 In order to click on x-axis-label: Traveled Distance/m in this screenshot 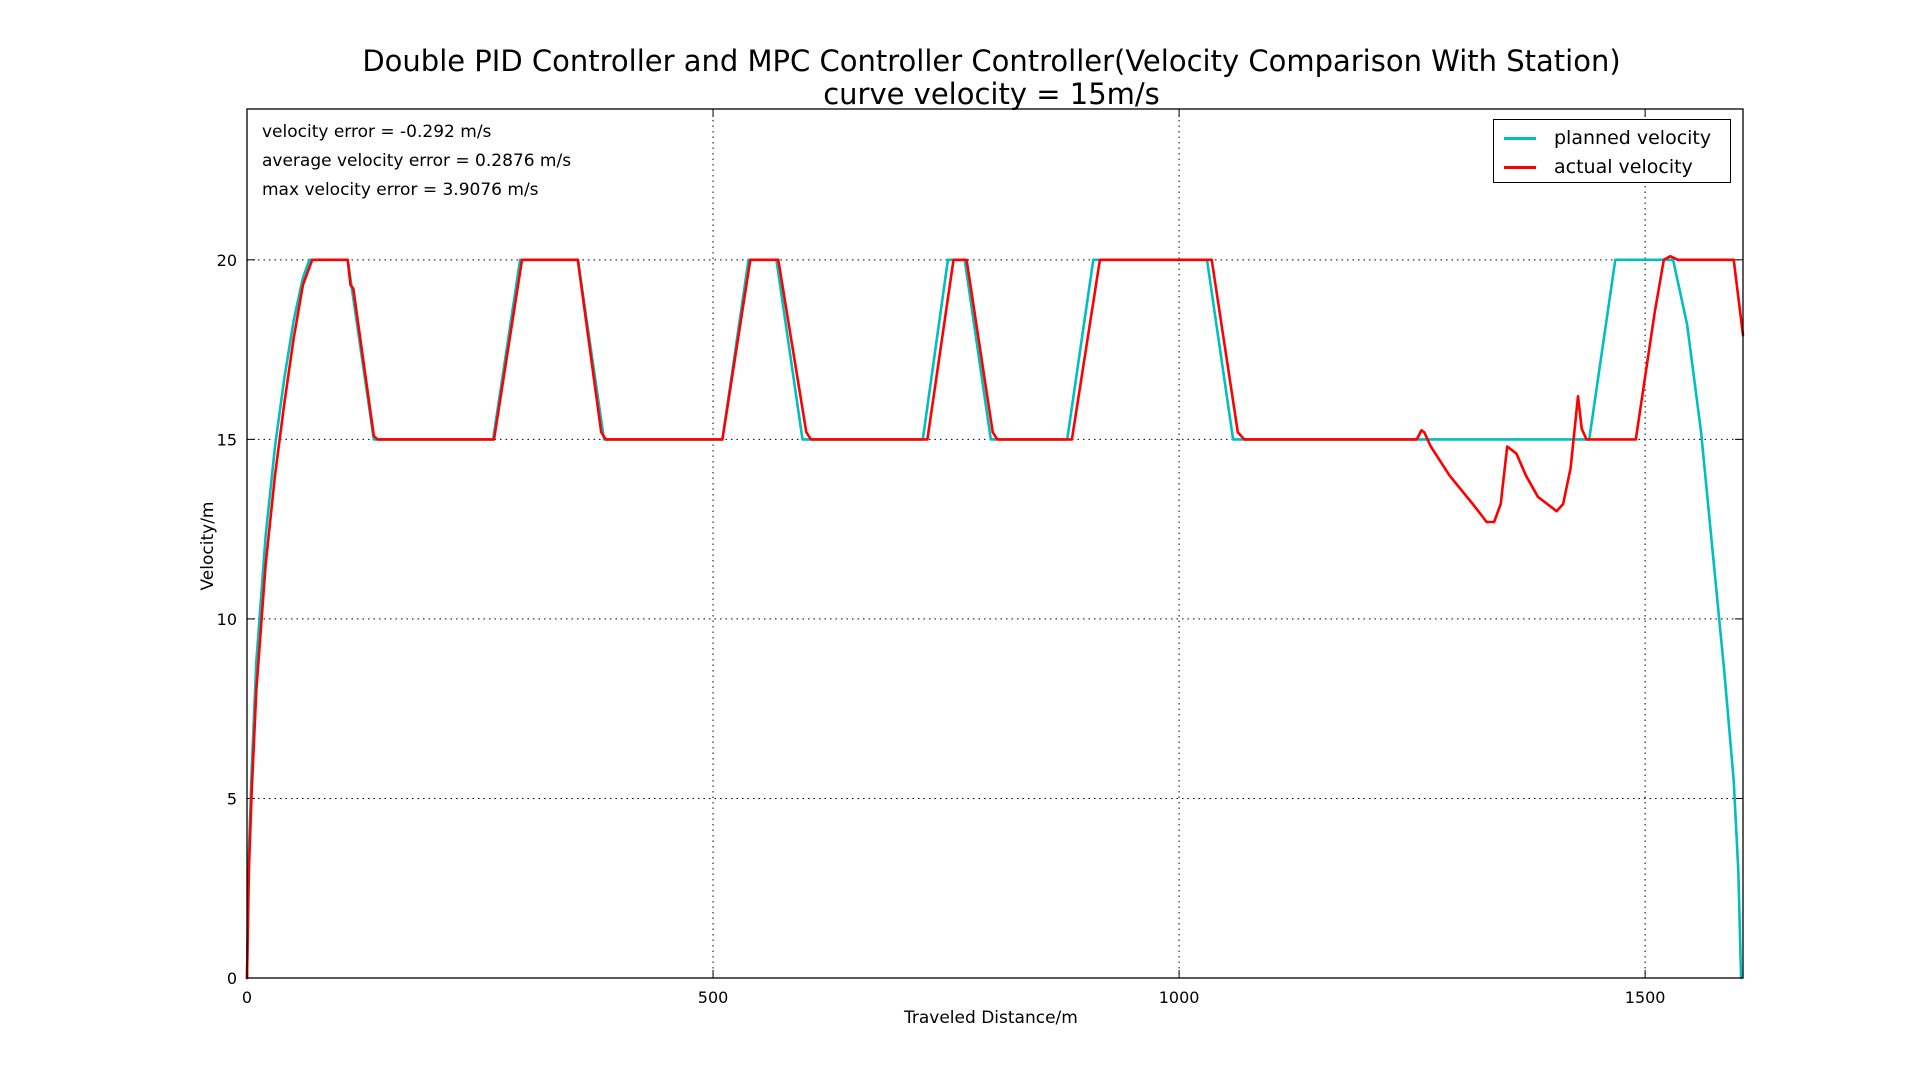, I will do `click(991, 1018)`.